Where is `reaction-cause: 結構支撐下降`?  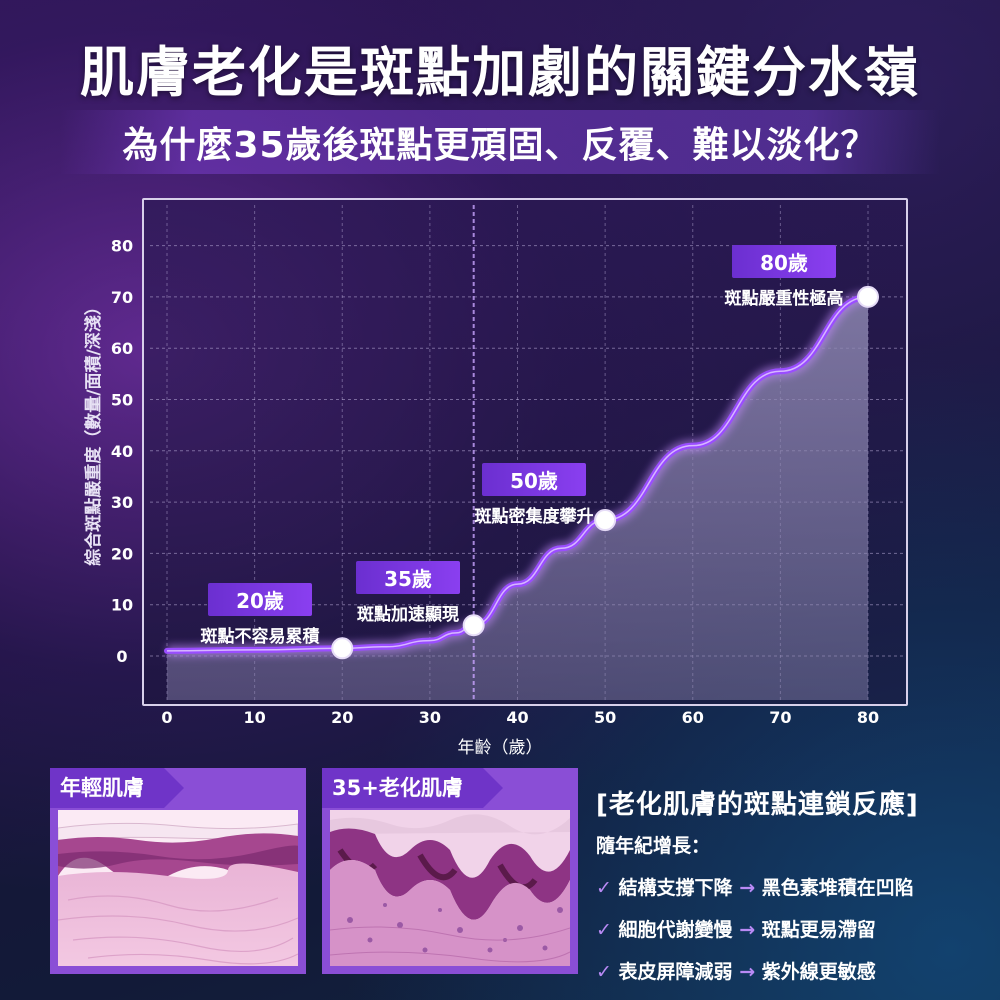
reaction-cause: 結構支撐下降 is located at coordinates (675, 888).